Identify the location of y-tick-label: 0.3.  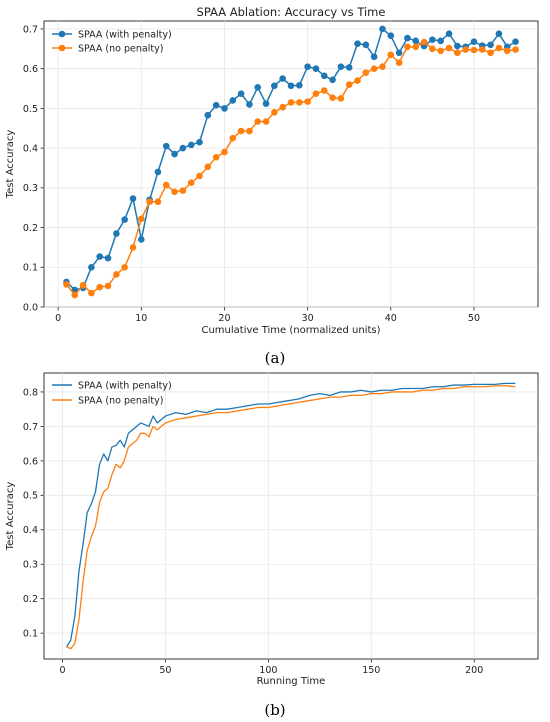
(30, 188).